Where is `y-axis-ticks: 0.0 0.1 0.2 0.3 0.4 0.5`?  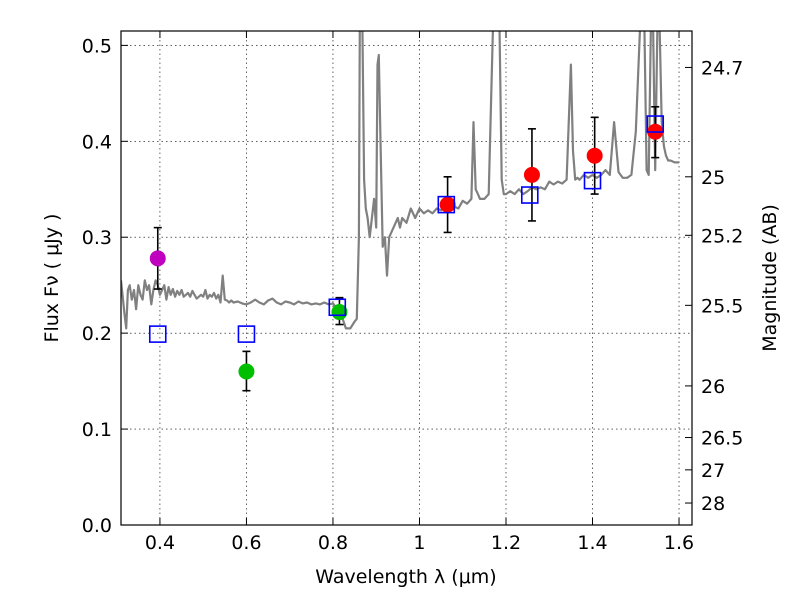 y-axis-ticks: 0.0 0.1 0.2 0.3 0.4 0.5 is located at coordinates (105, 286).